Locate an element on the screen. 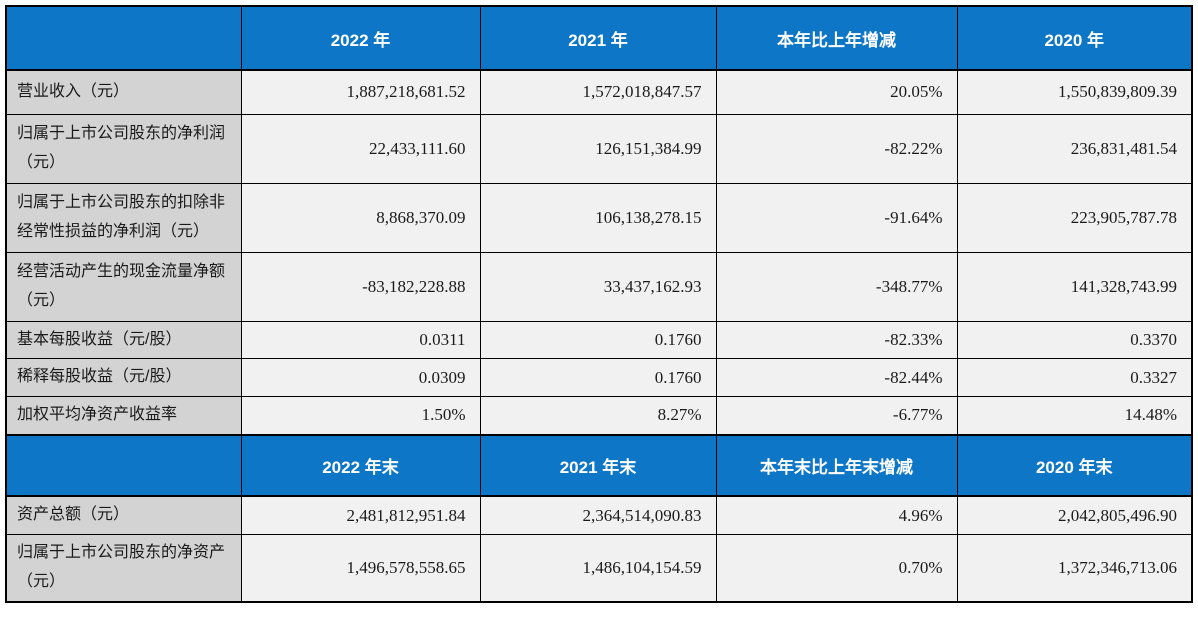  header-2020: 2020 年 is located at coordinates (1074, 38).